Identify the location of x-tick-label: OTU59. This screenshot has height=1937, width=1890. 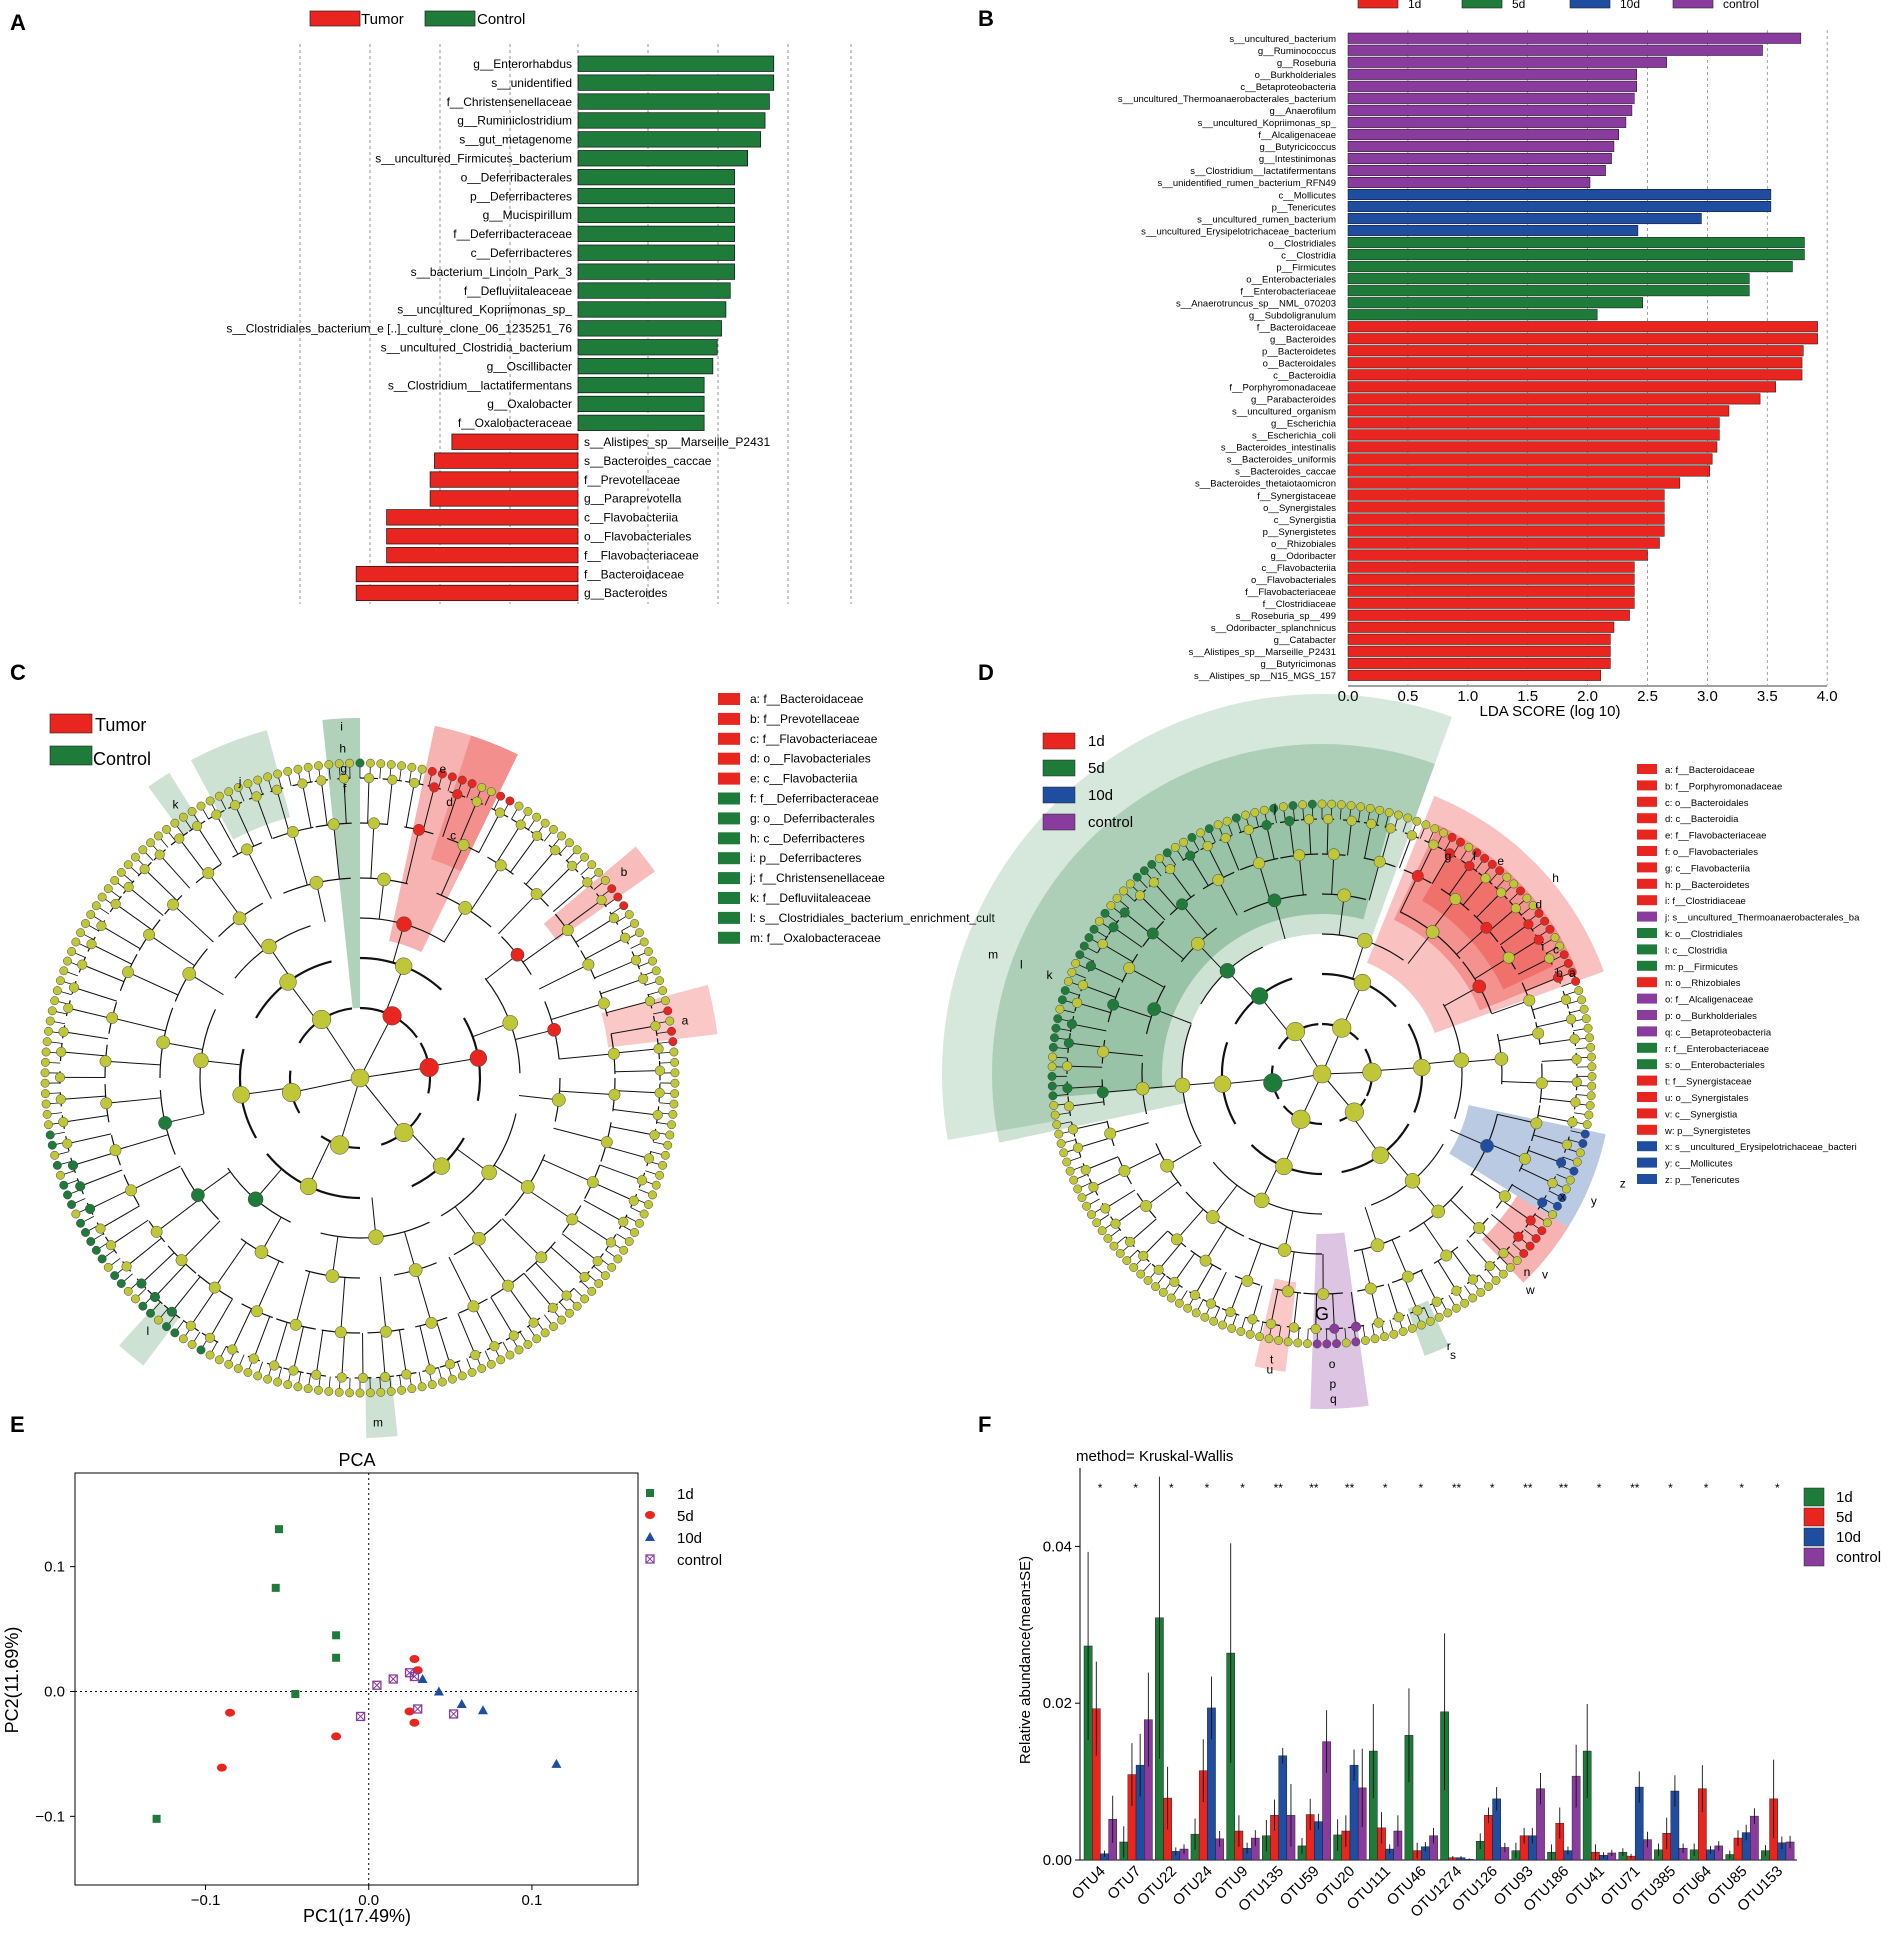
(1300, 1886).